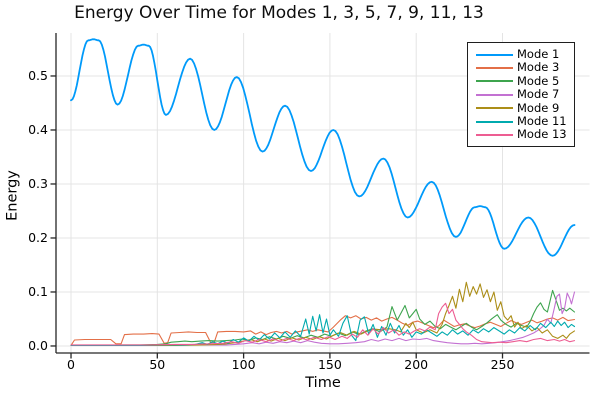 This screenshot has height=400, width=600. Describe the element at coordinates (538, 107) in the screenshot. I see `legend-label: Mode 9` at that location.